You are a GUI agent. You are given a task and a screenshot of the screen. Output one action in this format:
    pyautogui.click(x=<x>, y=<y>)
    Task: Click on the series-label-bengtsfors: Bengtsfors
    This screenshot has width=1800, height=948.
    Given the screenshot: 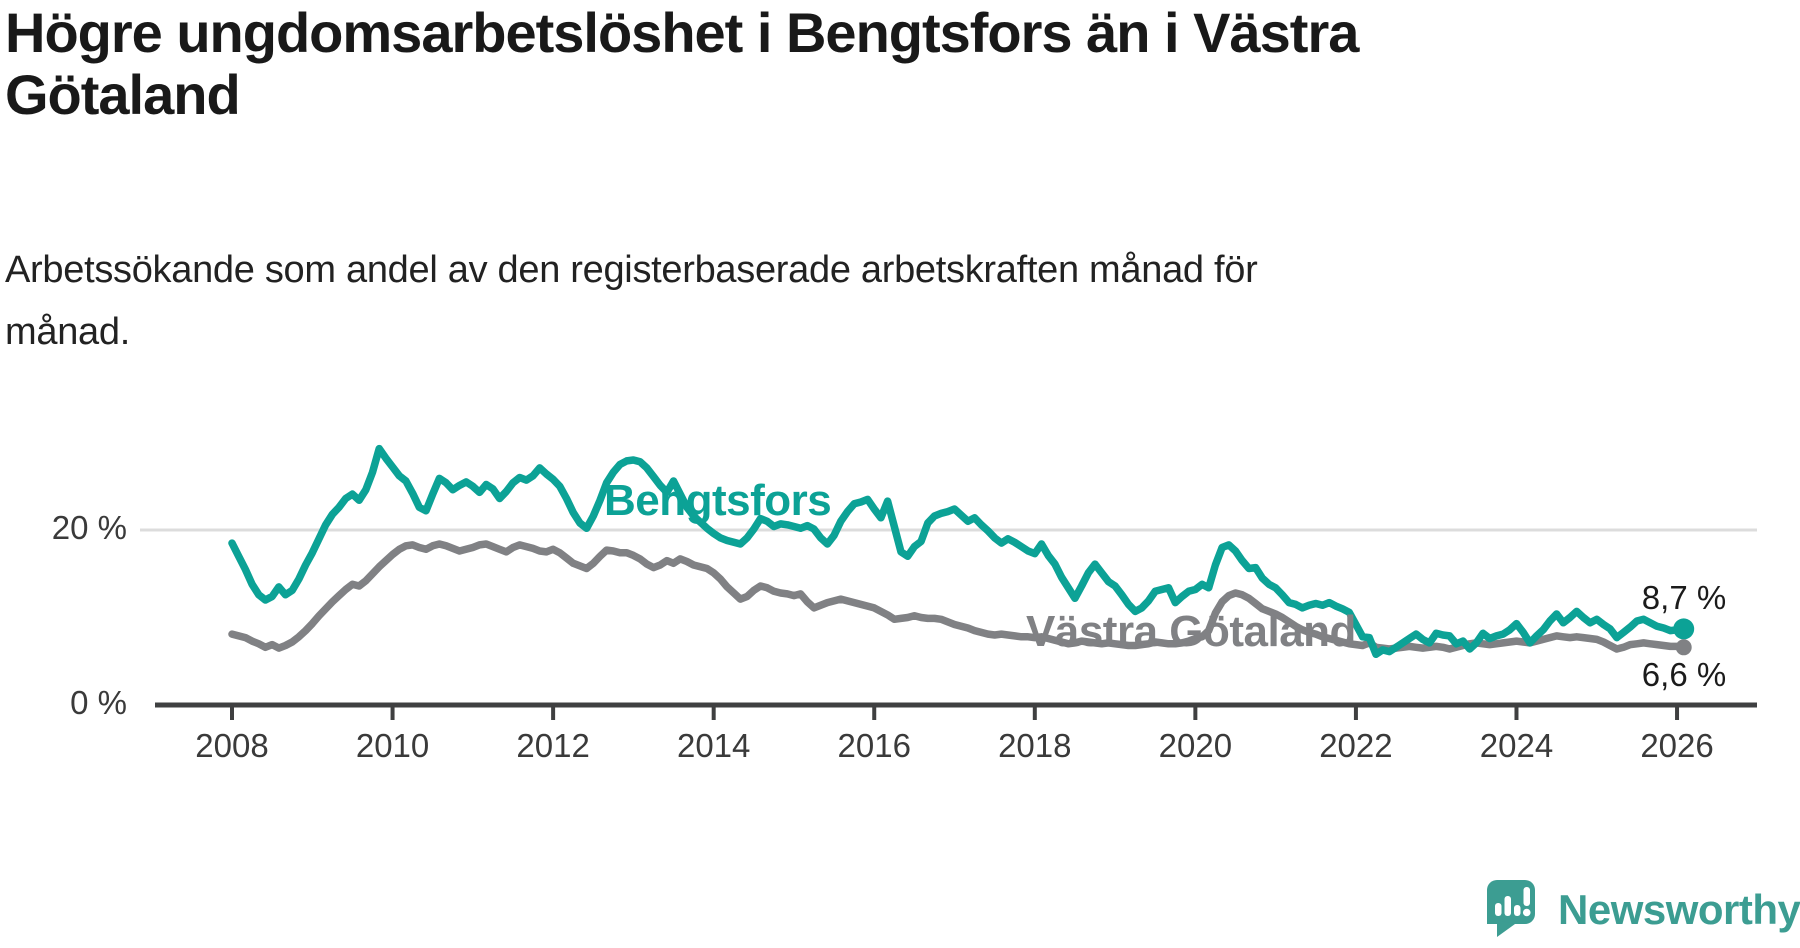 What is the action you would take?
    pyautogui.click(x=718, y=500)
    